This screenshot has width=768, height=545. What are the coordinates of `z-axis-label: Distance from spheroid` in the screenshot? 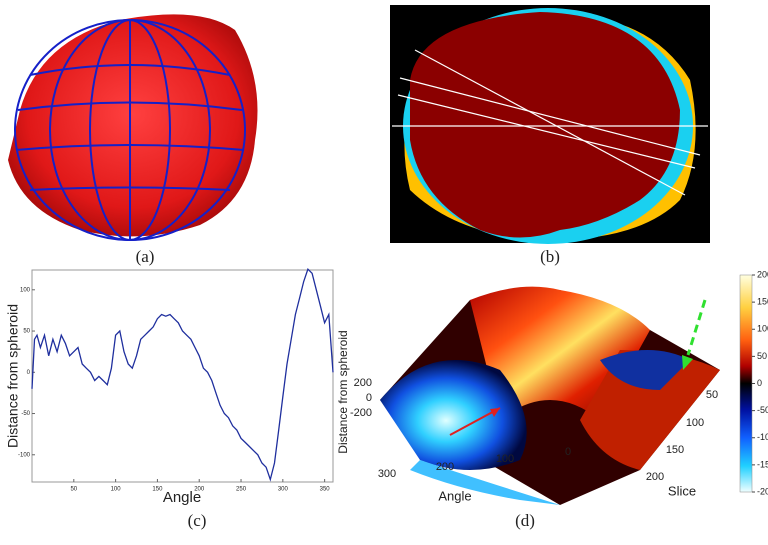 It's located at (343, 391).